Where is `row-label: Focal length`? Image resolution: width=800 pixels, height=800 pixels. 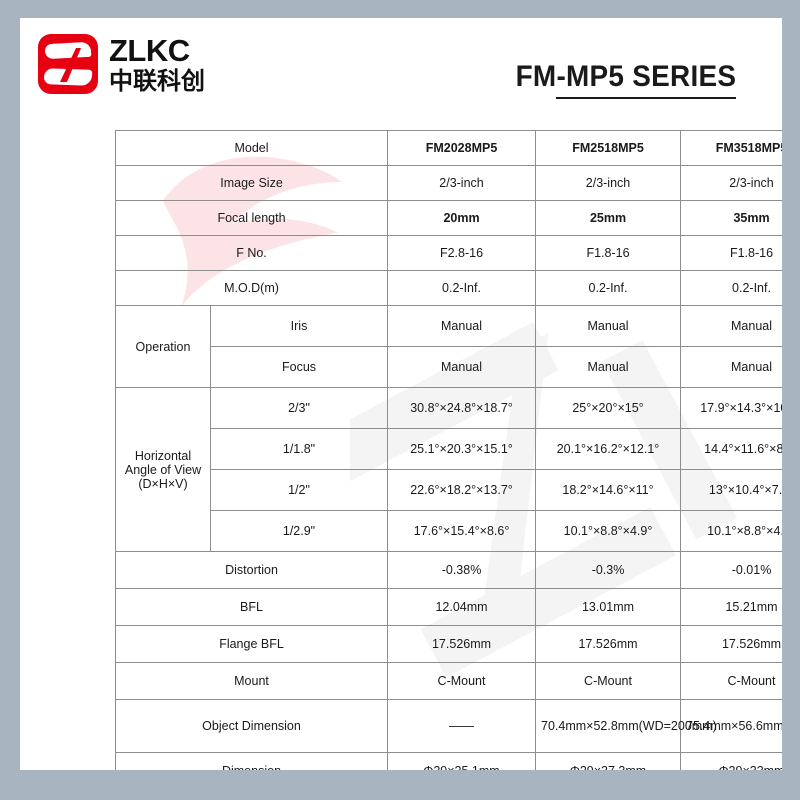 row-label: Focal length is located at coordinates (251, 218).